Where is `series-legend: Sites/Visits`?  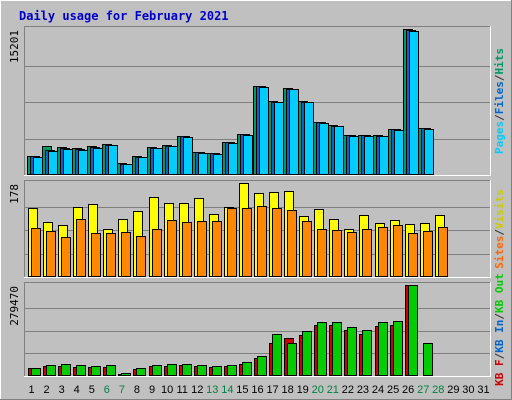
series-legend: Sites/Visits is located at coordinates (499, 229).